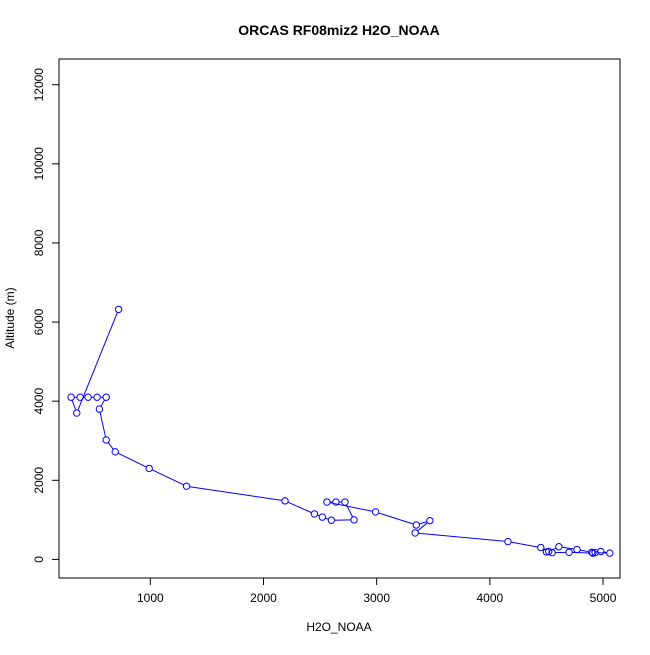  What do you see at coordinates (39, 321) in the screenshot?
I see `y-tick-label: 6000` at bounding box center [39, 321].